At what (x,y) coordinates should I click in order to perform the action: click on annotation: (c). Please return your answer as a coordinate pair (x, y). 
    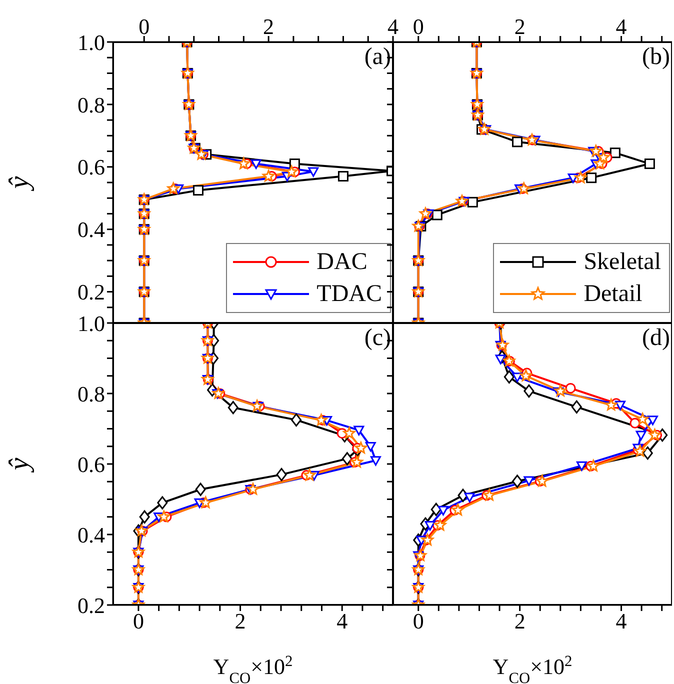
    Looking at the image, I should click on (377, 338).